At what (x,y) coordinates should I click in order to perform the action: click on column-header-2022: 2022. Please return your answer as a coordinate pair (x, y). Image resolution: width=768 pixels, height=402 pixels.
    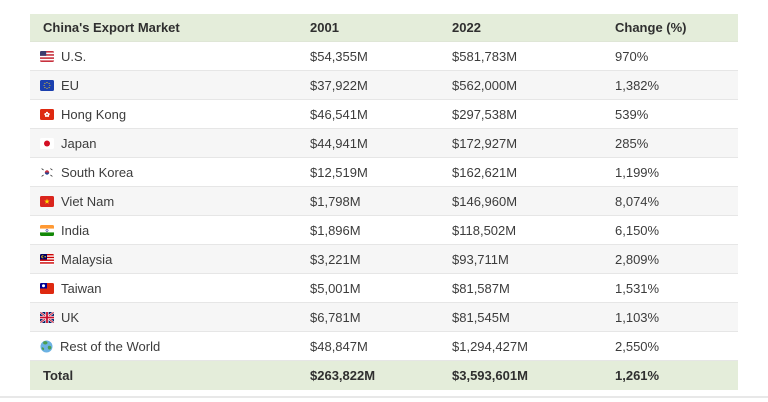
    Looking at the image, I should click on (466, 27).